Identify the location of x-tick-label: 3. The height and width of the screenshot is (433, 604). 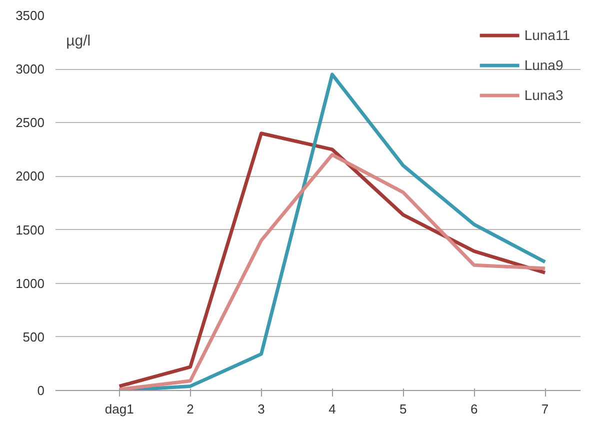
(261, 409).